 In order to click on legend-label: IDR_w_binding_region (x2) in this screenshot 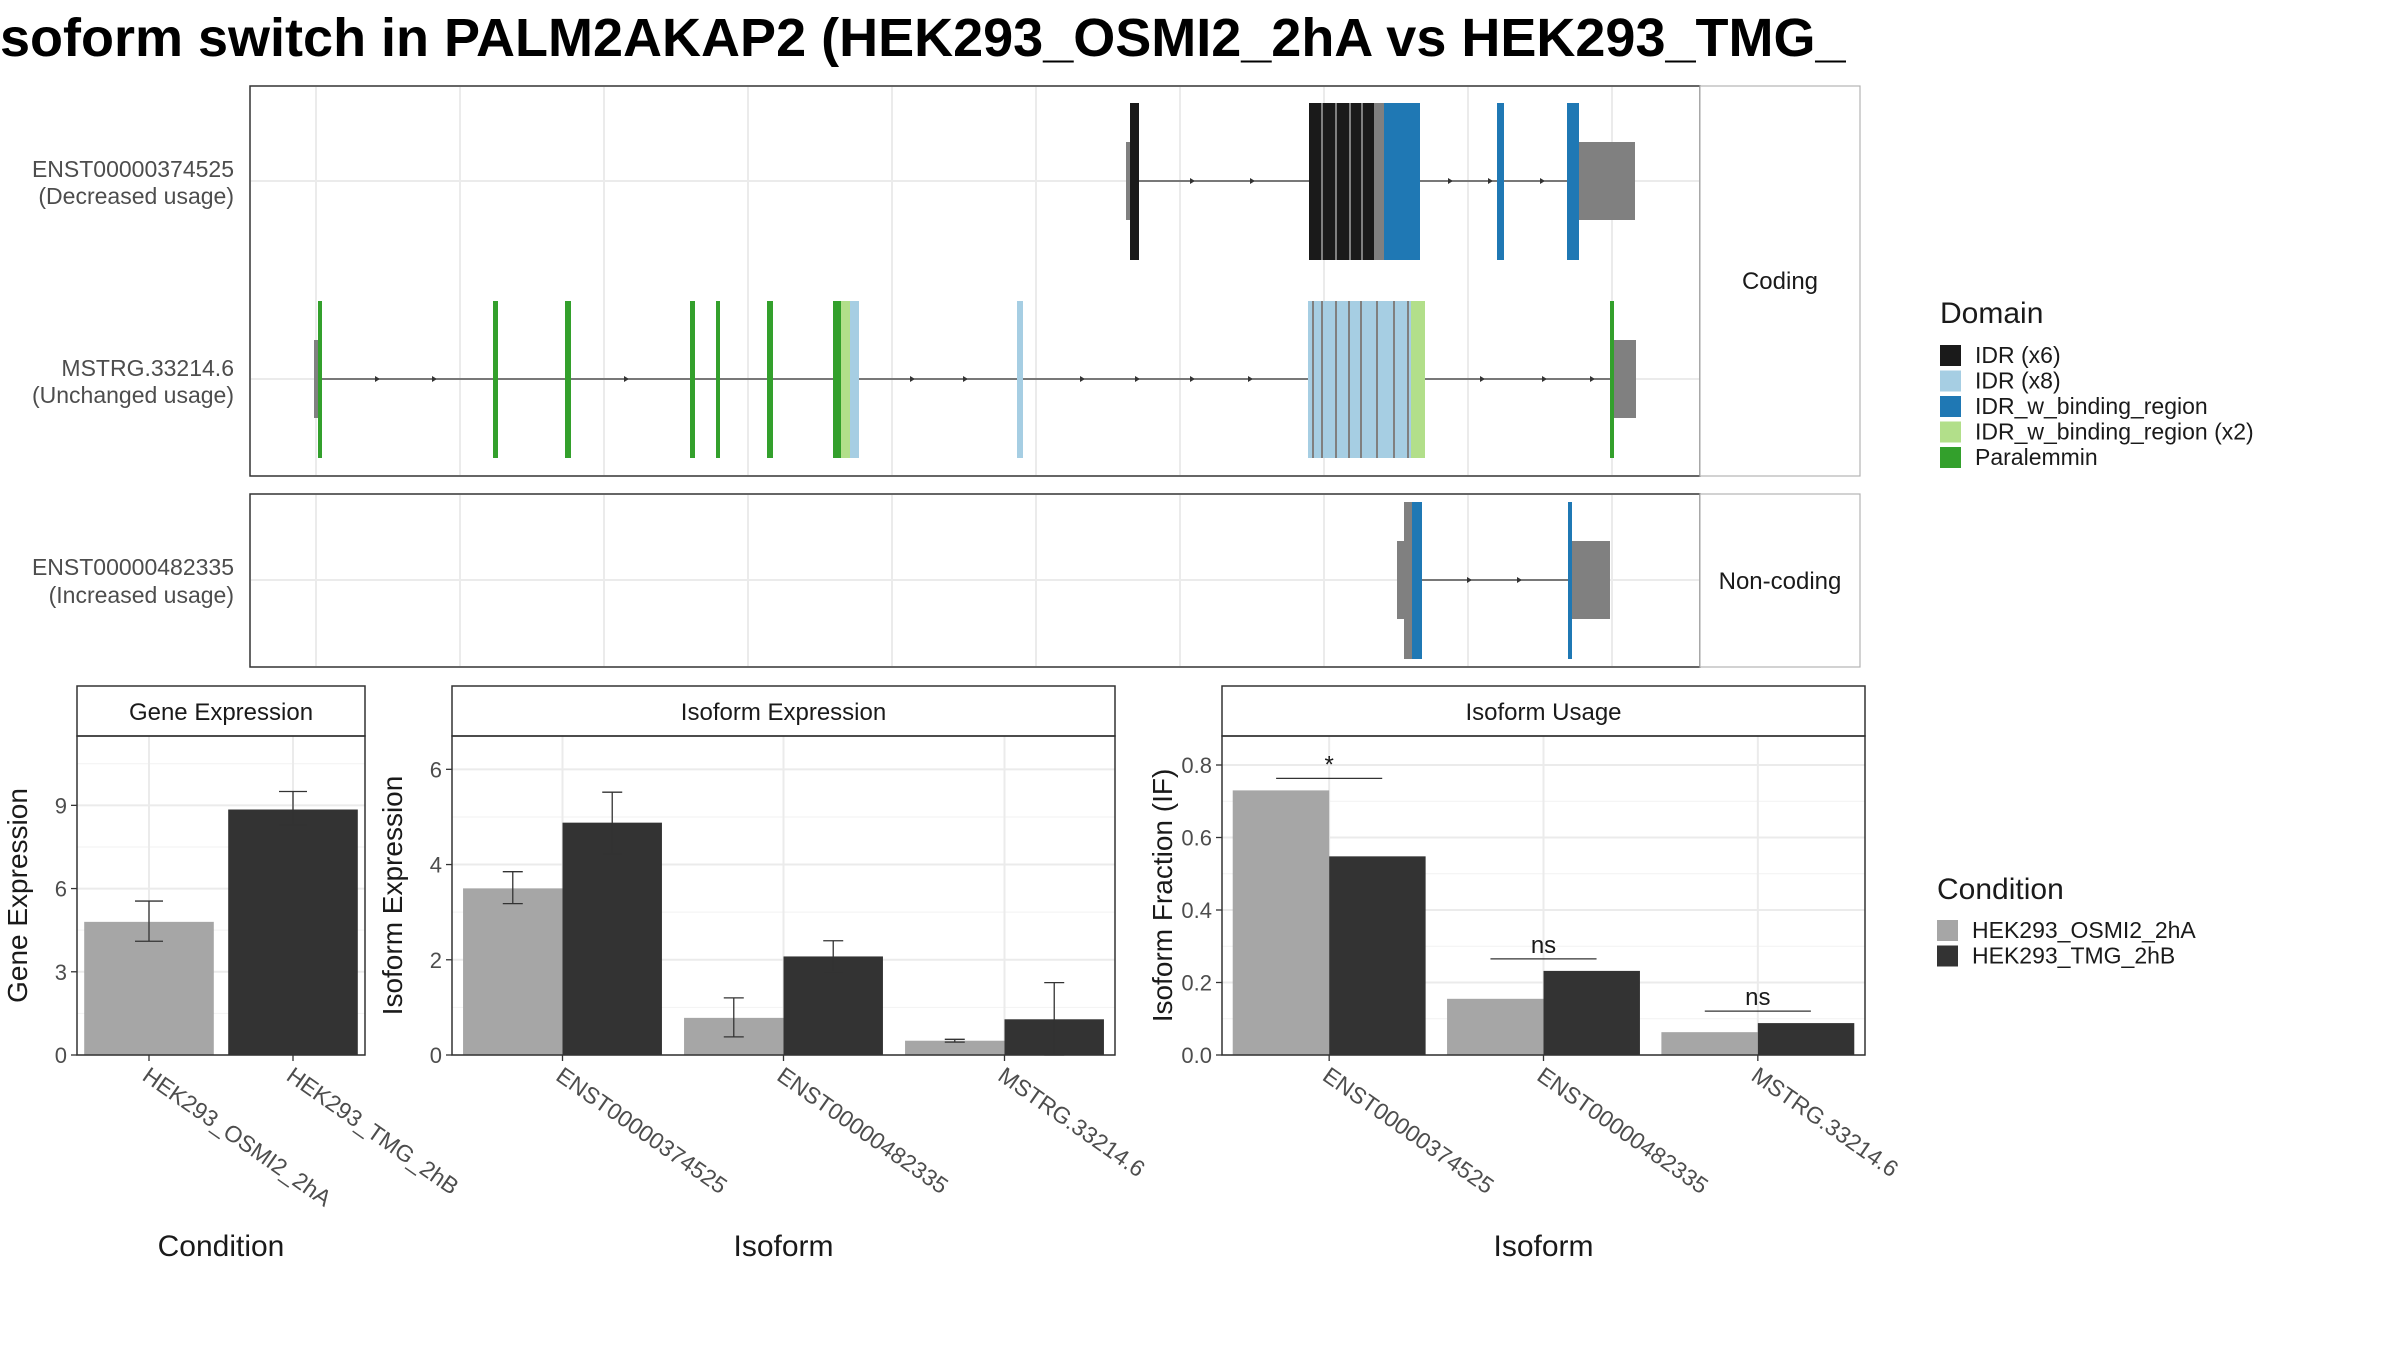, I will do `click(2114, 432)`.